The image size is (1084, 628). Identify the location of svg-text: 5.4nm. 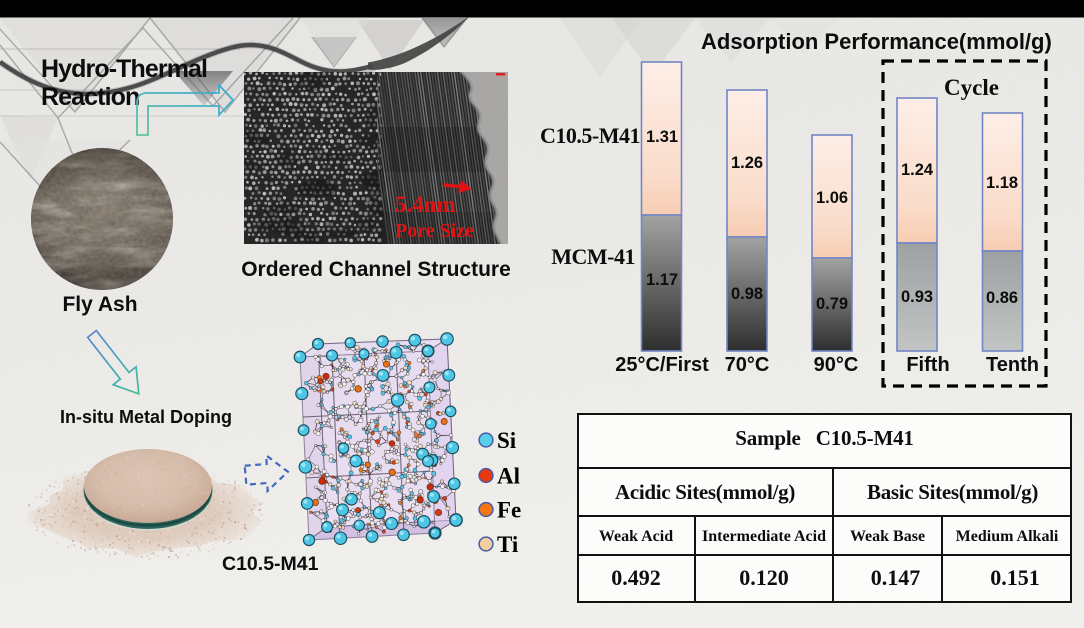
(425, 204).